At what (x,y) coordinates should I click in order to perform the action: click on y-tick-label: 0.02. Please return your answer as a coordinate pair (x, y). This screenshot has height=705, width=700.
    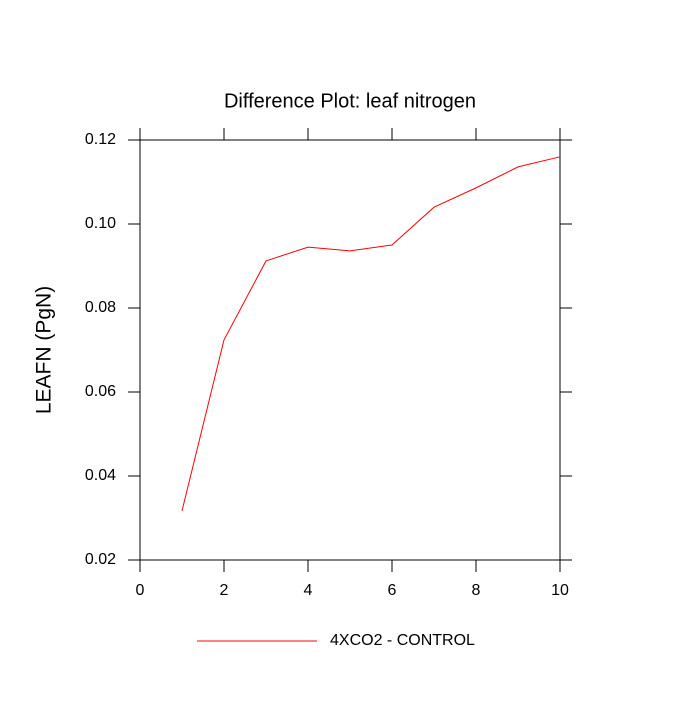
    Looking at the image, I should click on (100, 559).